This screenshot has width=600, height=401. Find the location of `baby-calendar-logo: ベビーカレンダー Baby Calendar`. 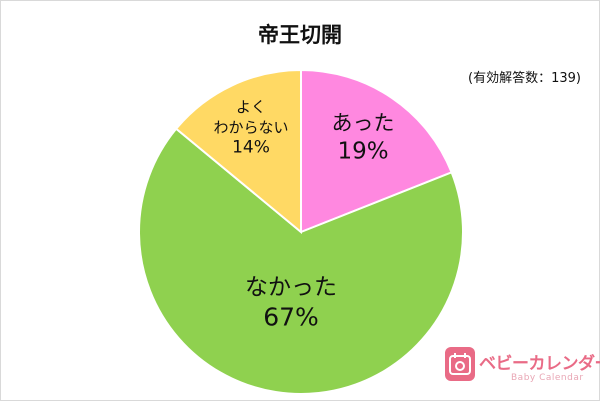

baby-calendar-logo: ベビーカレンダー Baby Calendar is located at coordinates (522, 367).